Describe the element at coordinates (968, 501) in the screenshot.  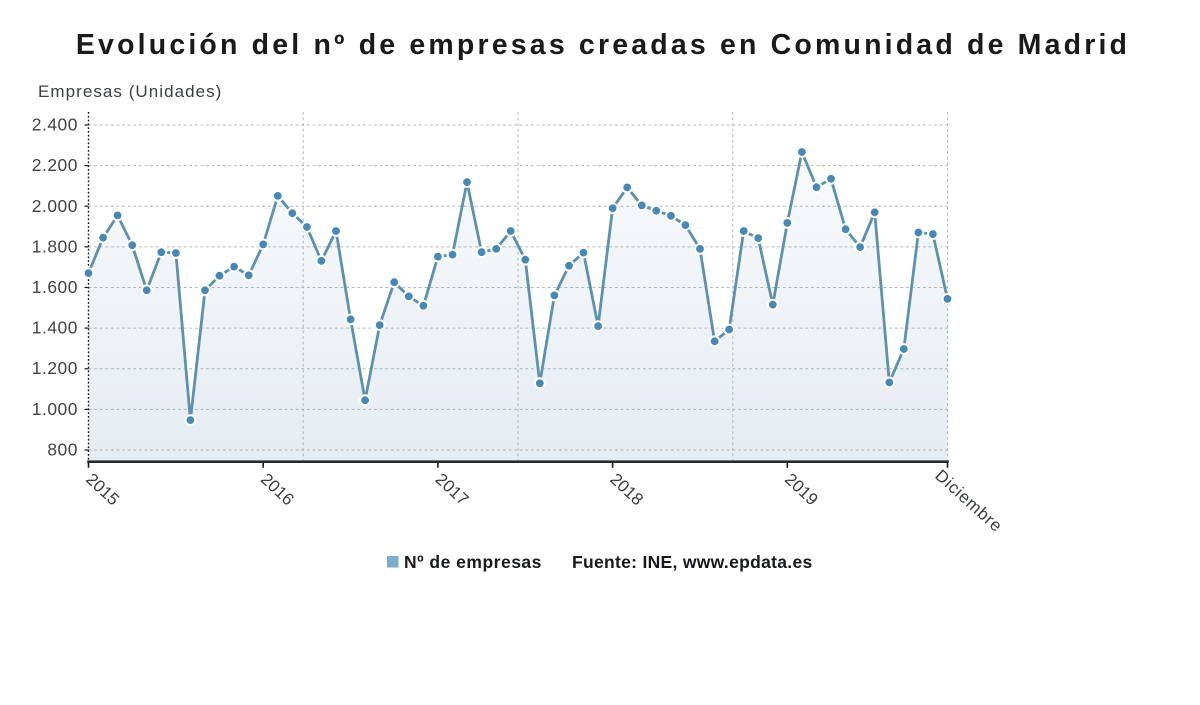
I see `svg-text: Diciembre` at that location.